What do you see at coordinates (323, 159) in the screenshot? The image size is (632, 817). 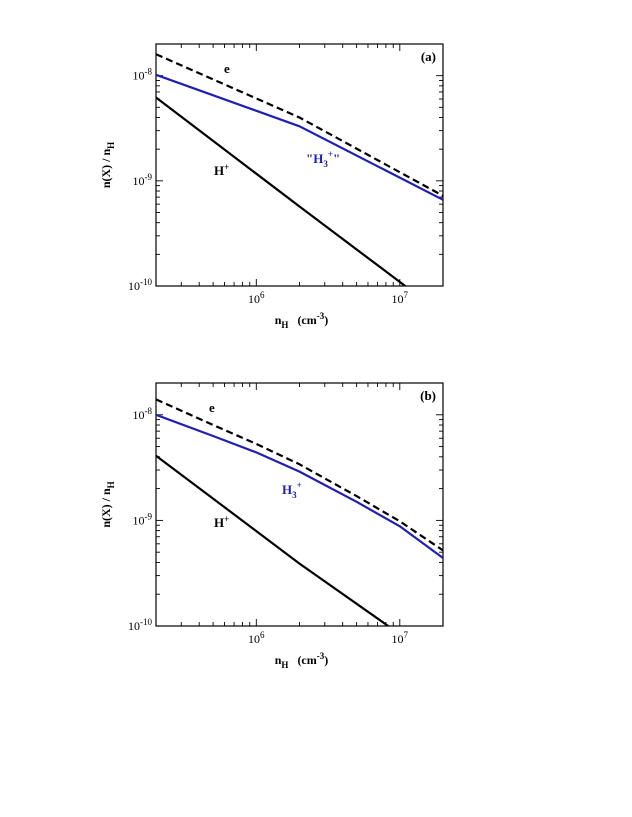 I see `series-label-h3plus: "H3+"` at bounding box center [323, 159].